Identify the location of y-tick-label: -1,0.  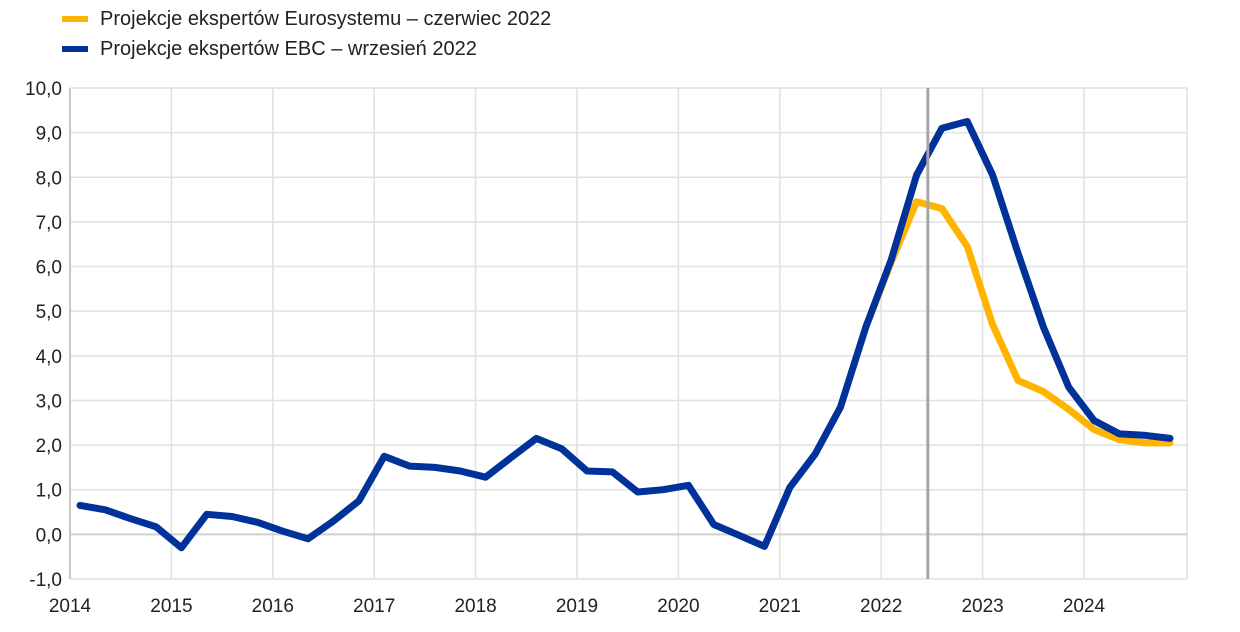
(45, 580).